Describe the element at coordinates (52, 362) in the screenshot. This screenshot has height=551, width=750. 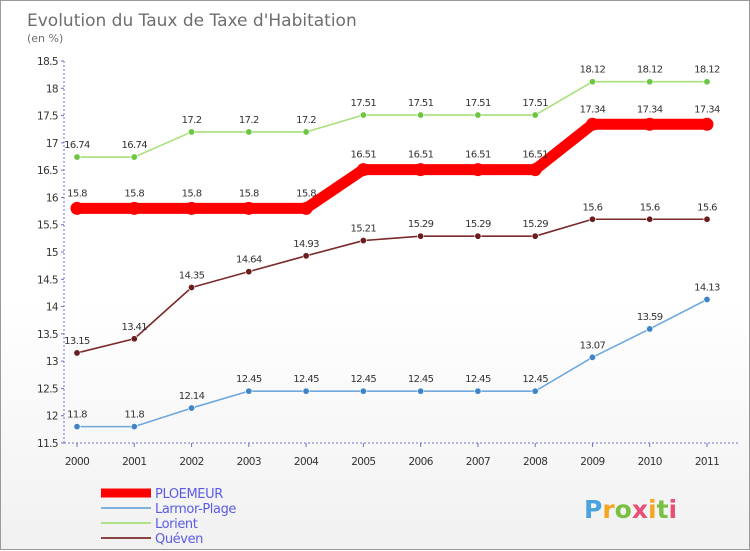
I see `y-tick-label: 13` at that location.